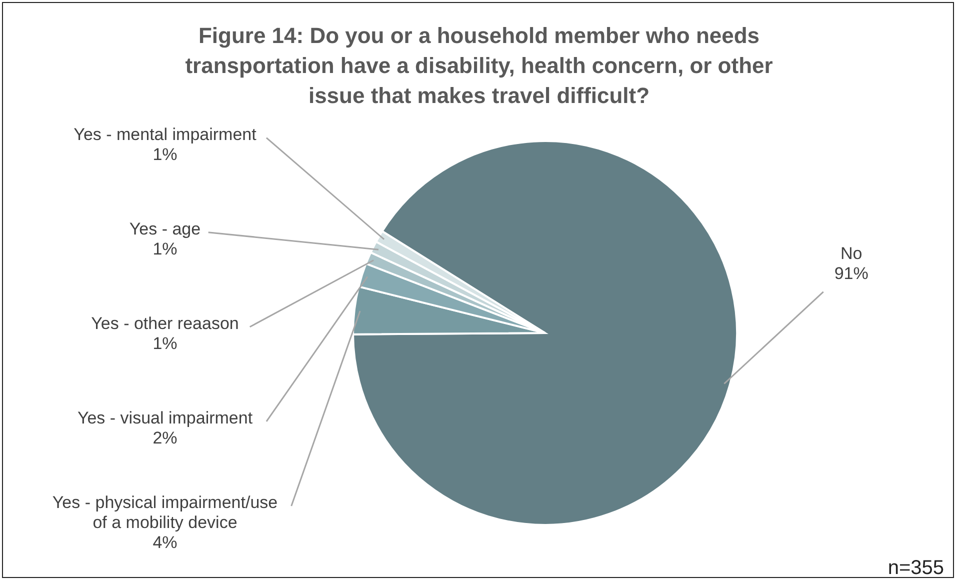 The width and height of the screenshot is (958, 582). I want to click on data-label: 91%, so click(851, 273).